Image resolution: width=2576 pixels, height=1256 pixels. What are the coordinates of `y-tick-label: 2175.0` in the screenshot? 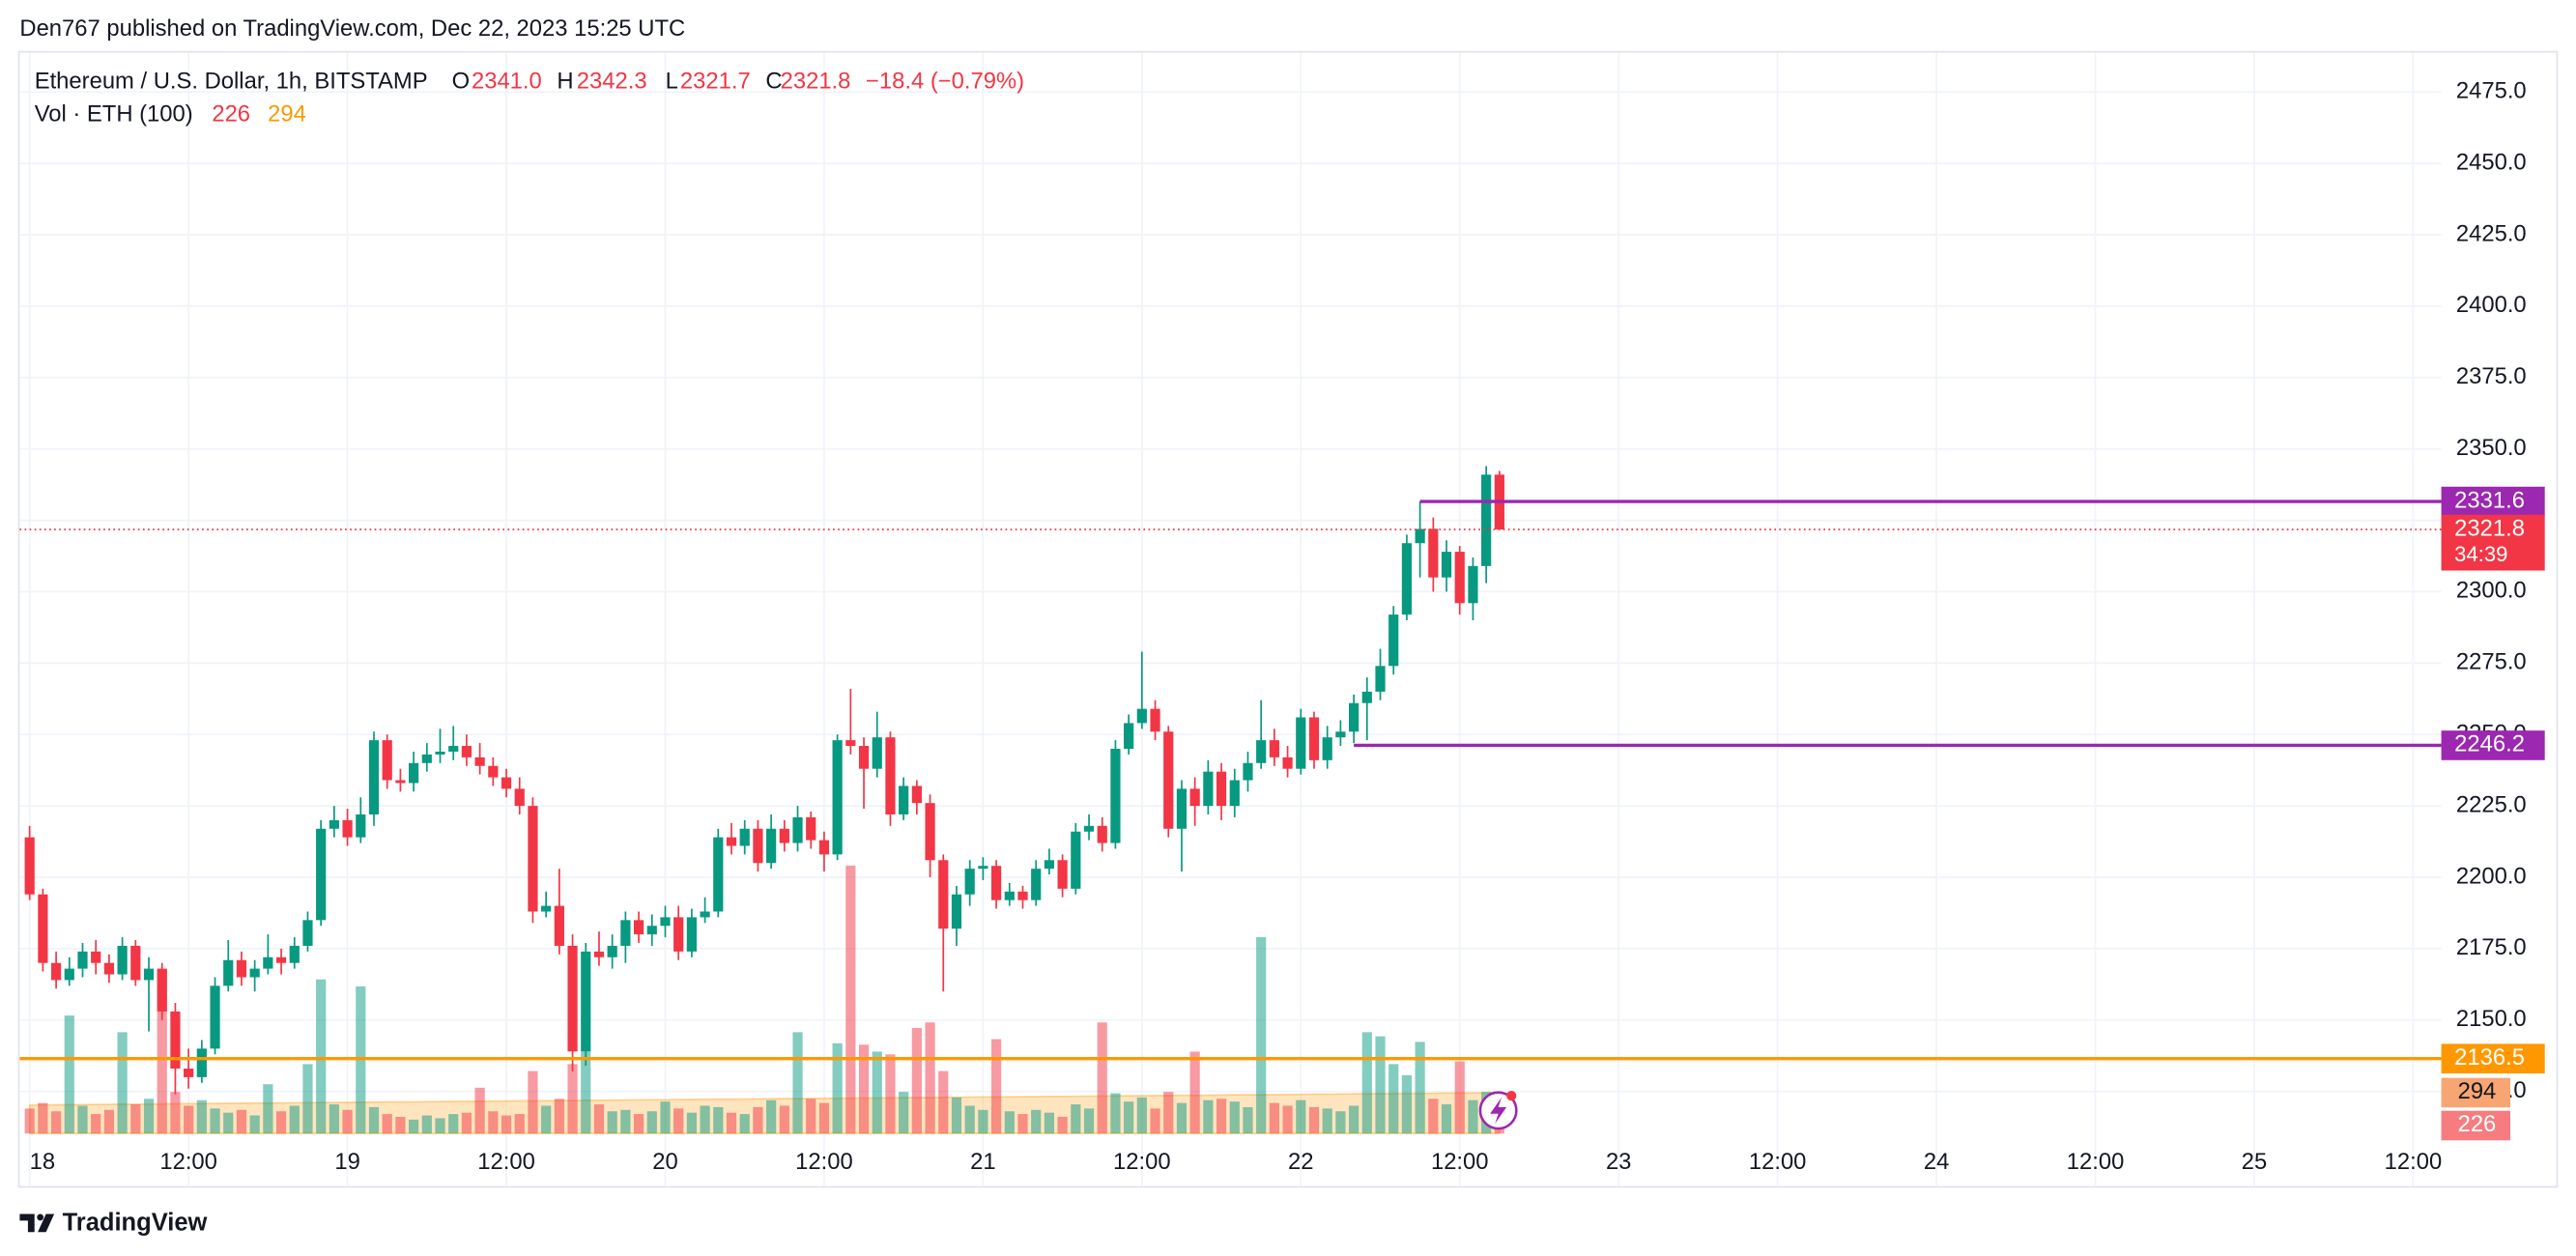 It's located at (2492, 947).